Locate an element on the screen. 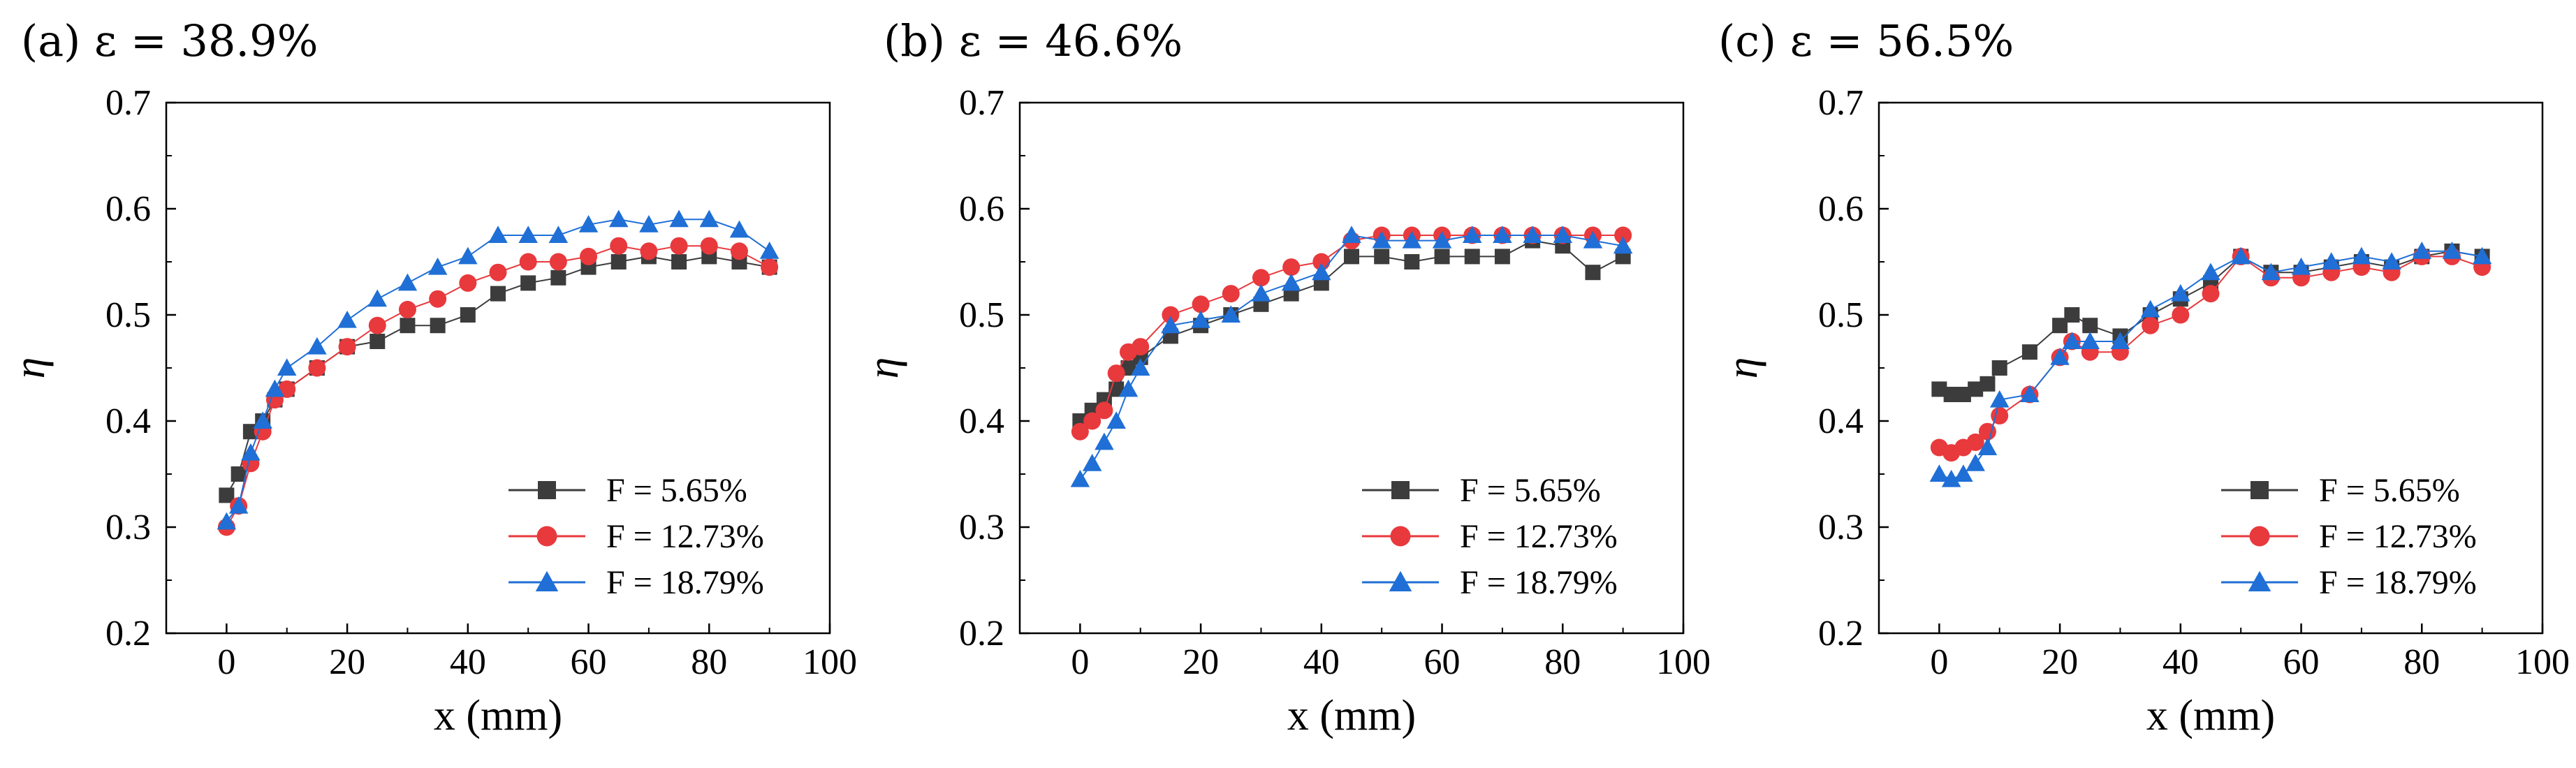 Image resolution: width=2576 pixels, height=768 pixels. legend-label: F = 18.79% is located at coordinates (685, 583).